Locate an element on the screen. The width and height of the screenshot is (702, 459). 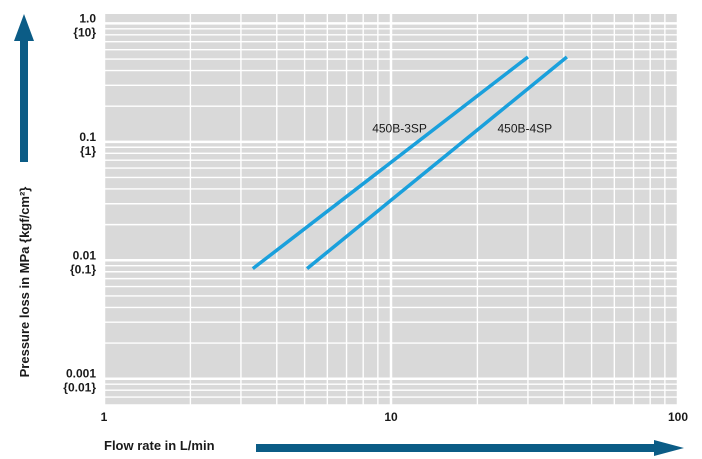
y-axis-arrow-icon is located at coordinates (24, 88).